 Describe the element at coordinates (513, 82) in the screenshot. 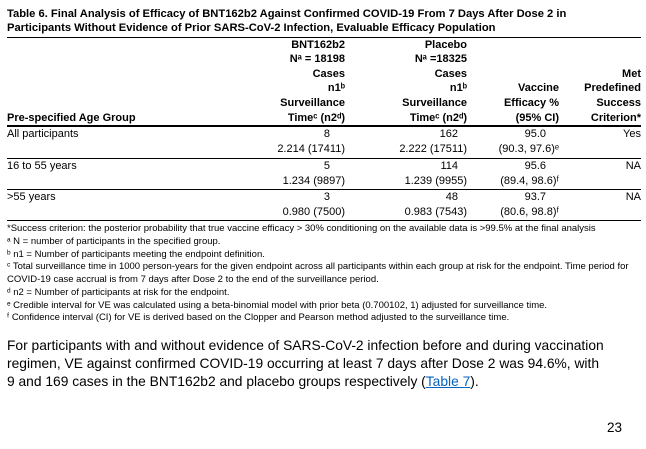

I see `column-header-vaccine-efficacy: Vaccine Efficacy % (95% CI)` at that location.